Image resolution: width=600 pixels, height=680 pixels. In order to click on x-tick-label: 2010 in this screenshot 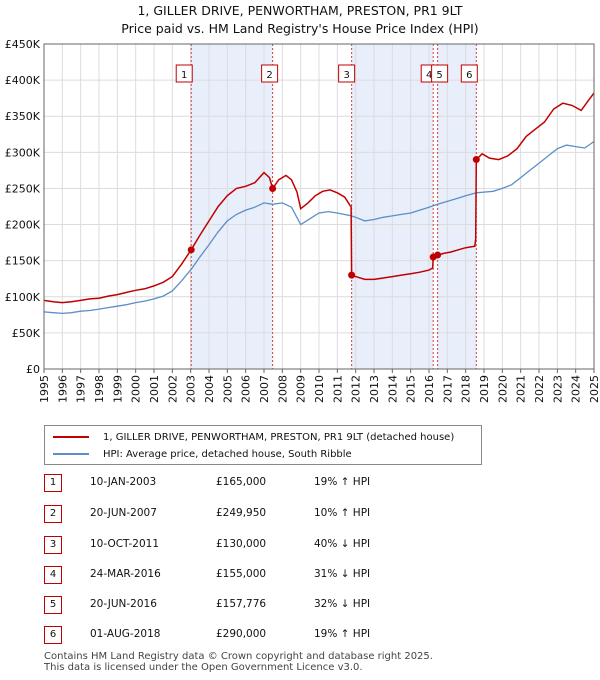, I will do `click(319, 389)`.